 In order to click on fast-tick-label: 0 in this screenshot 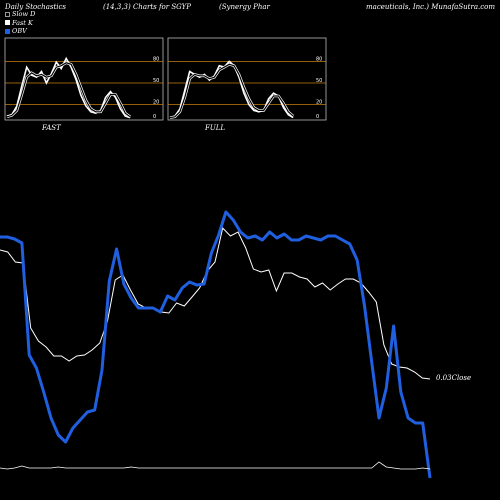, I will do `click(154, 117)`.